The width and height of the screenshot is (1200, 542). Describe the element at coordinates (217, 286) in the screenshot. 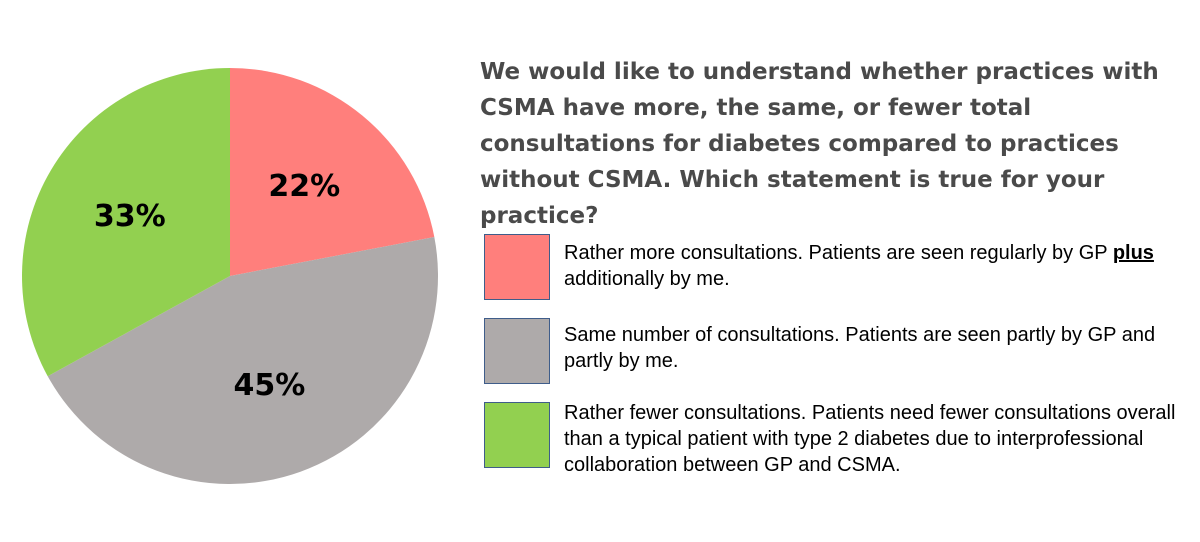

I see `pie-labels: 22% 45% 33%` at that location.